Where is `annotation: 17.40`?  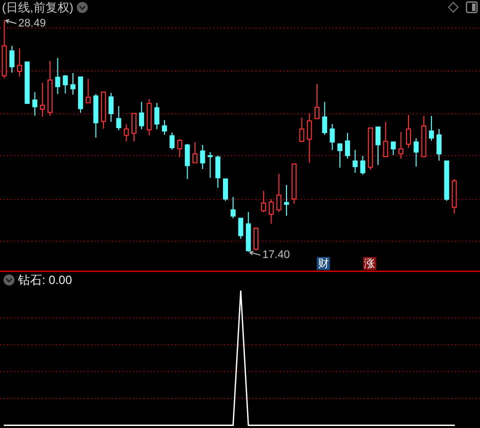 annotation: 17.40 is located at coordinates (276, 255).